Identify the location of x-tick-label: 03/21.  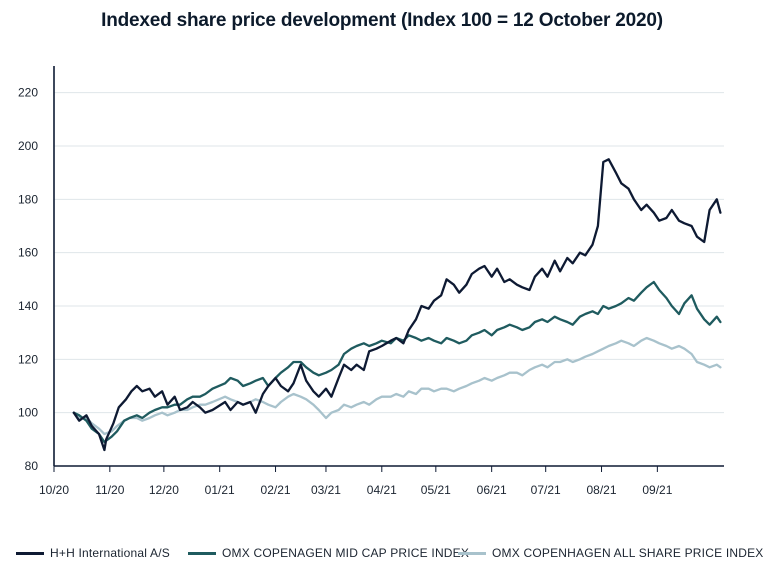
(326, 490).